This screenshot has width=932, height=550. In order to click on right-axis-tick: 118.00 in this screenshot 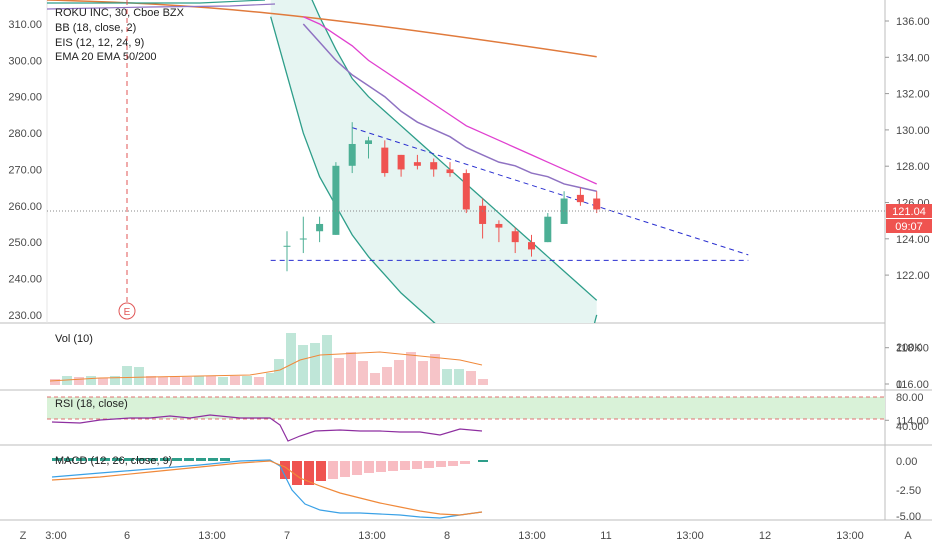, I will do `click(912, 349)`.